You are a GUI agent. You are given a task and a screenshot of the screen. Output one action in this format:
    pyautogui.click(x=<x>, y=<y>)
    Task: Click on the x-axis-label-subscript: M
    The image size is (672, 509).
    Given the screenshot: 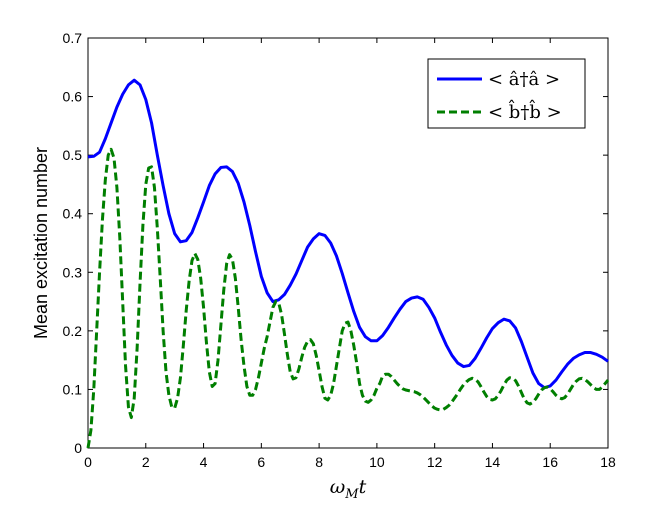 What is the action you would take?
    pyautogui.click(x=351, y=494)
    